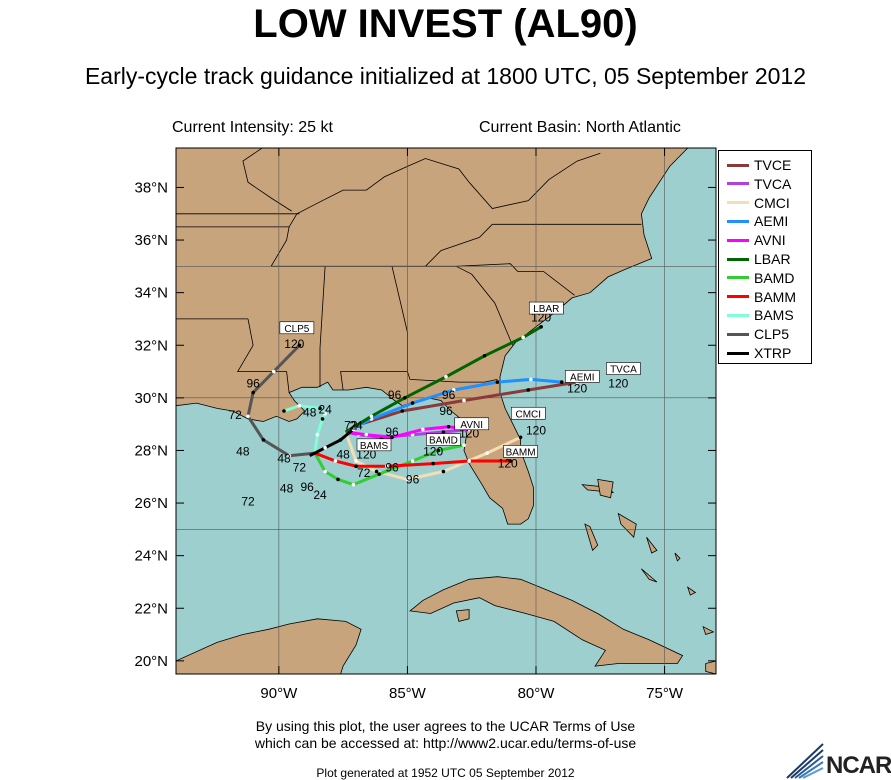  I want to click on current-basin: Current Basin: North Atlantic, so click(580, 127).